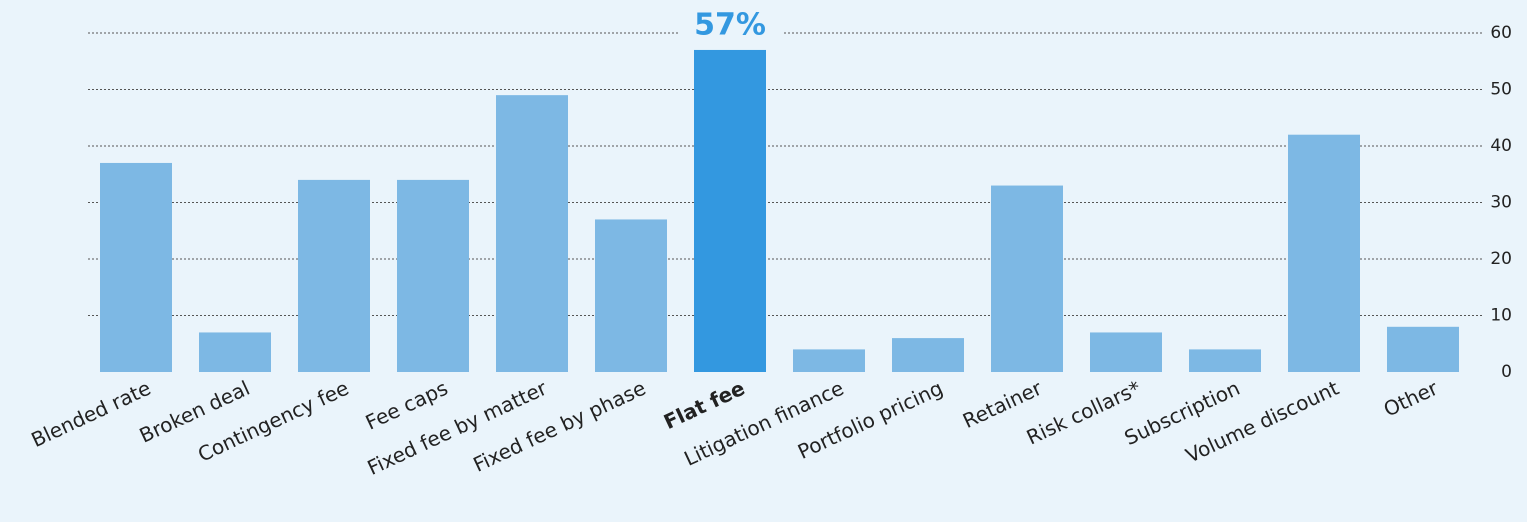  I want to click on data-label: 57%, so click(730, 24).